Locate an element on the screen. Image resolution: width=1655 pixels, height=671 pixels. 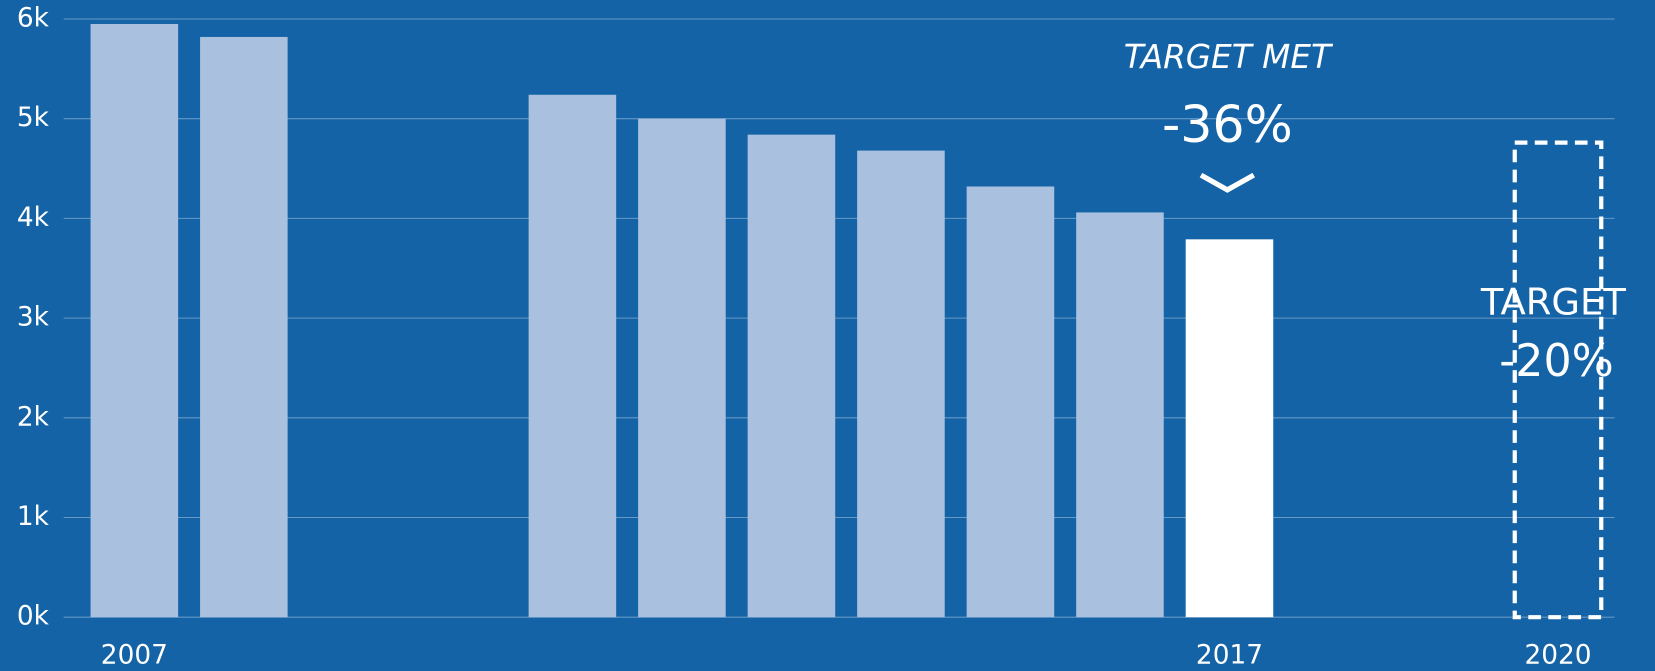
y-tick-label: 4k is located at coordinates (33, 218).